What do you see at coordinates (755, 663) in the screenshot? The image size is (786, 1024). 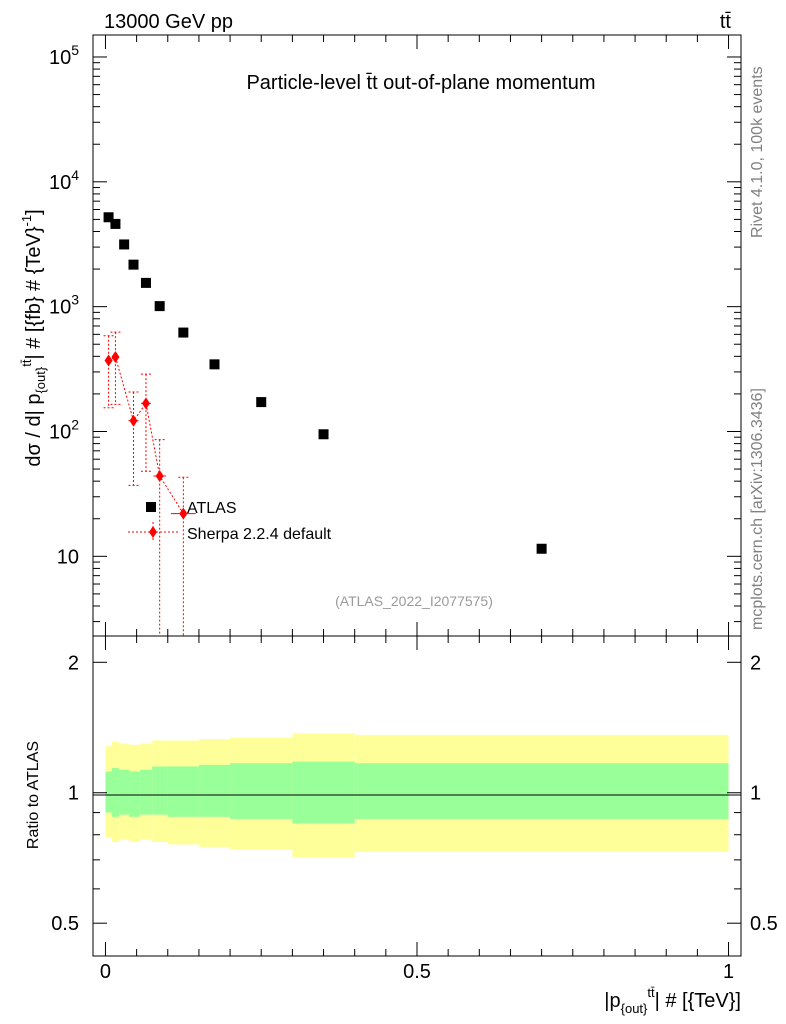 I see `ratio-y-tick-label-right: 2` at bounding box center [755, 663].